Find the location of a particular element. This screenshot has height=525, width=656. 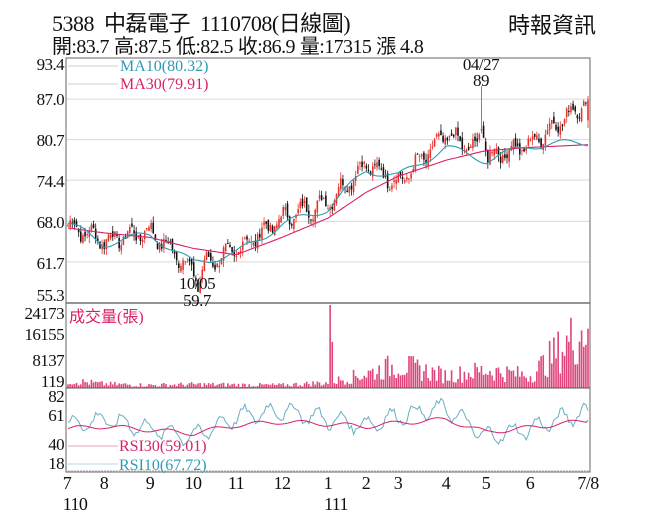

rsi-tick: 82 is located at coordinates (56, 396).